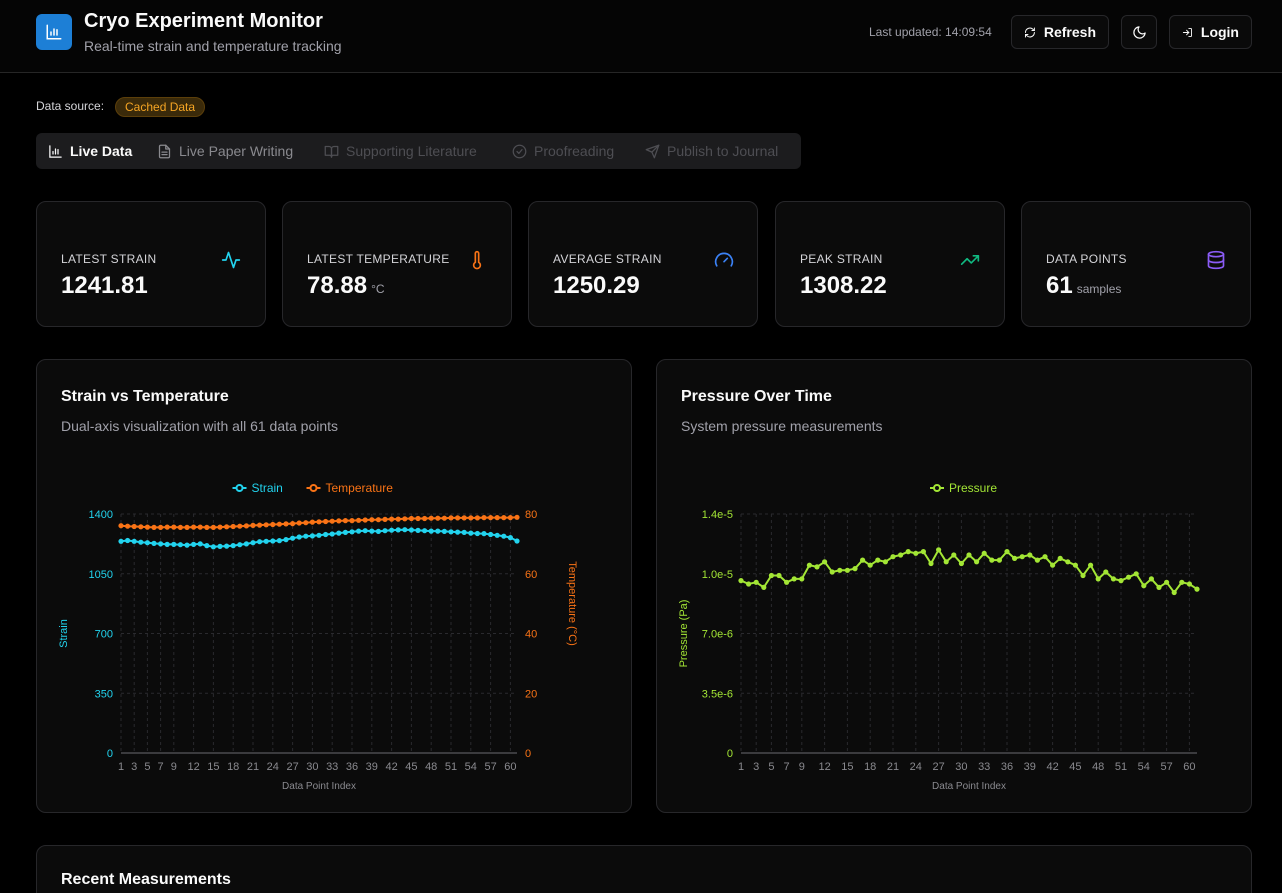  Describe the element at coordinates (319, 786) in the screenshot. I see `x-axis-label: Data Point Index` at that location.